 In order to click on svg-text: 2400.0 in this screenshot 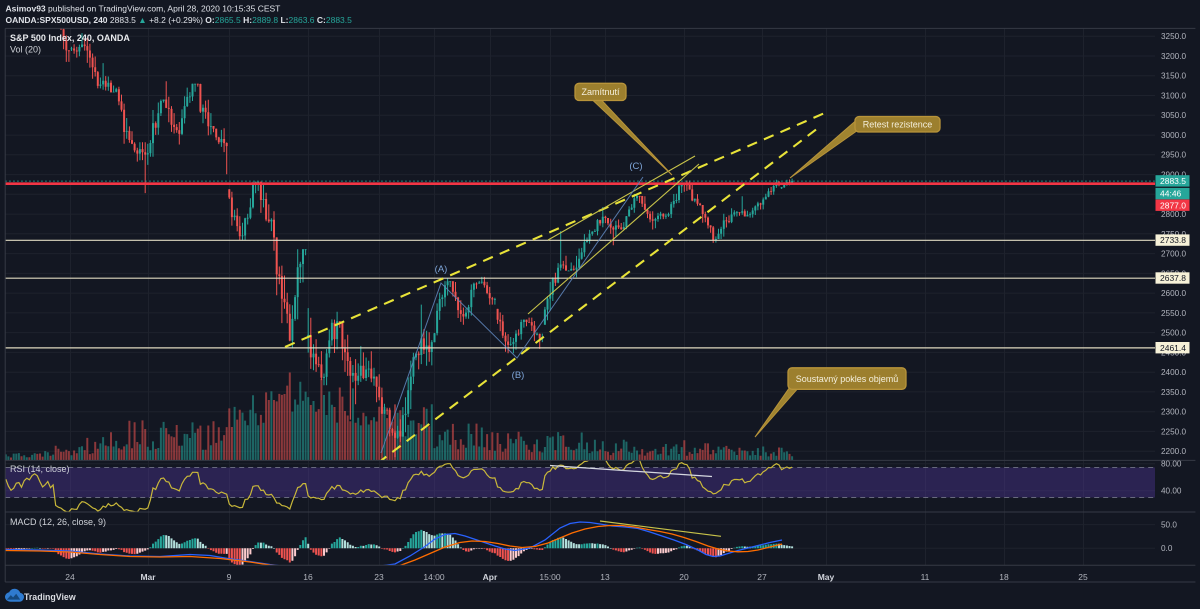, I will do `click(1173, 372)`.